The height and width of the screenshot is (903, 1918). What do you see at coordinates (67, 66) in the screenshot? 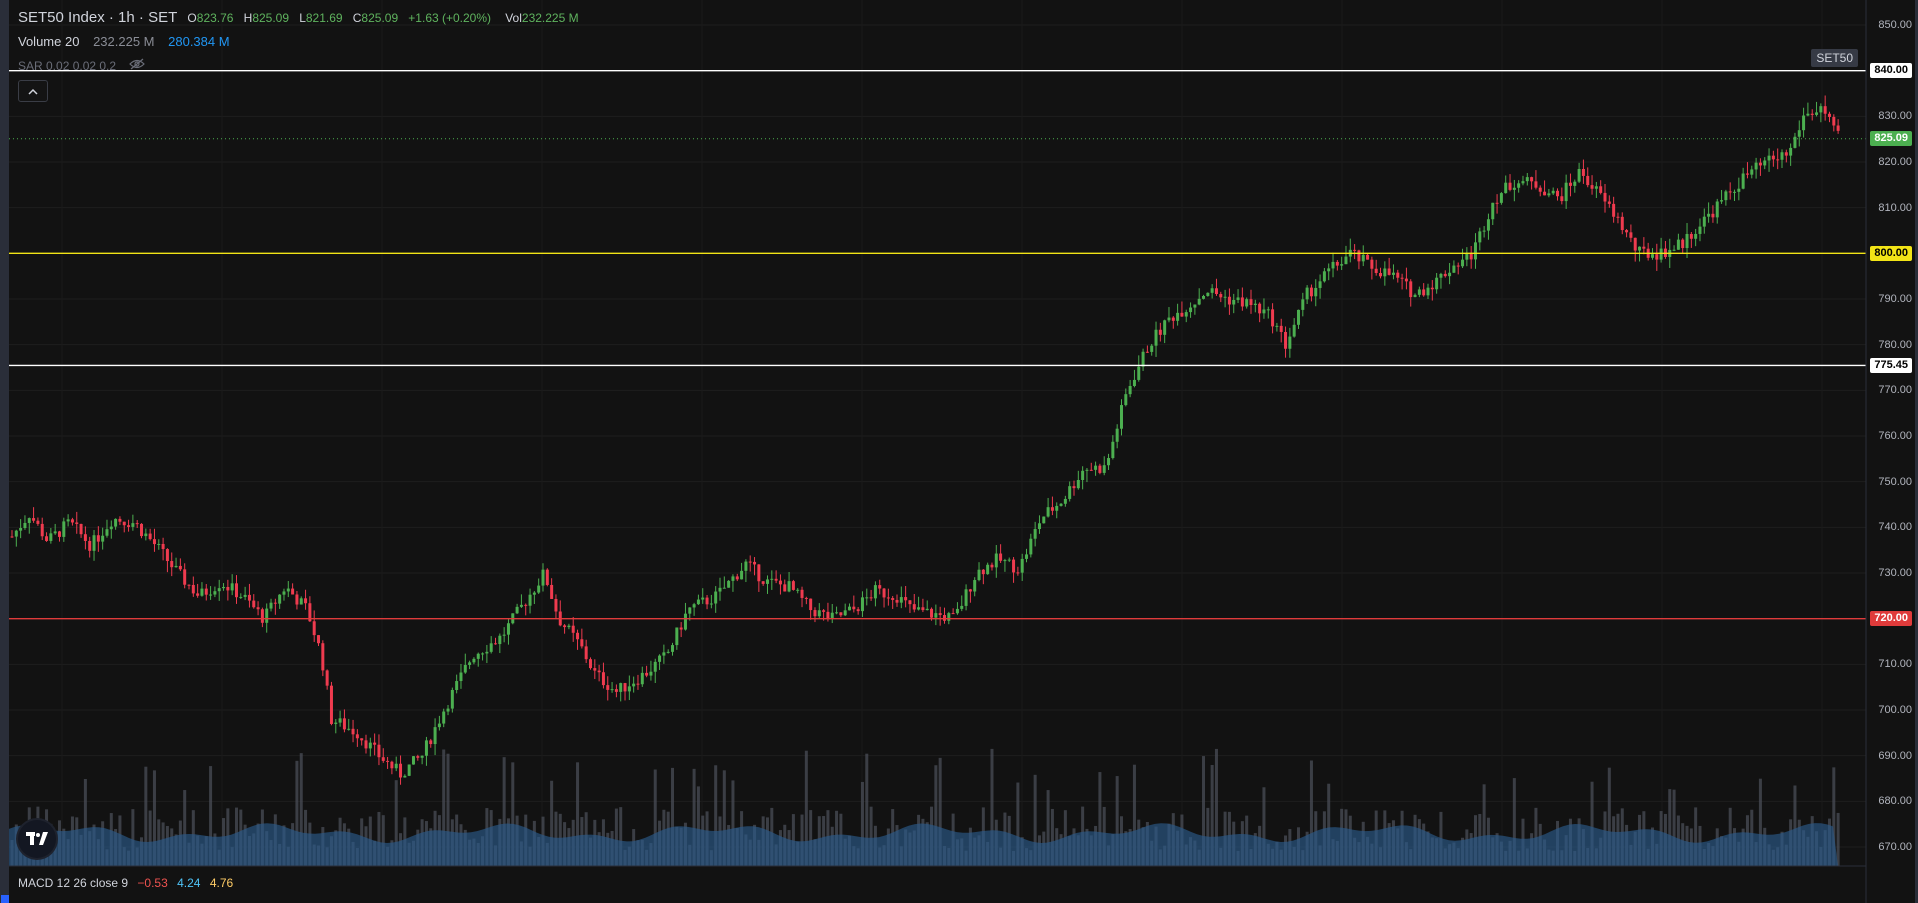
I see `sar-label: SAR 0.02 0.02 0.2` at bounding box center [67, 66].